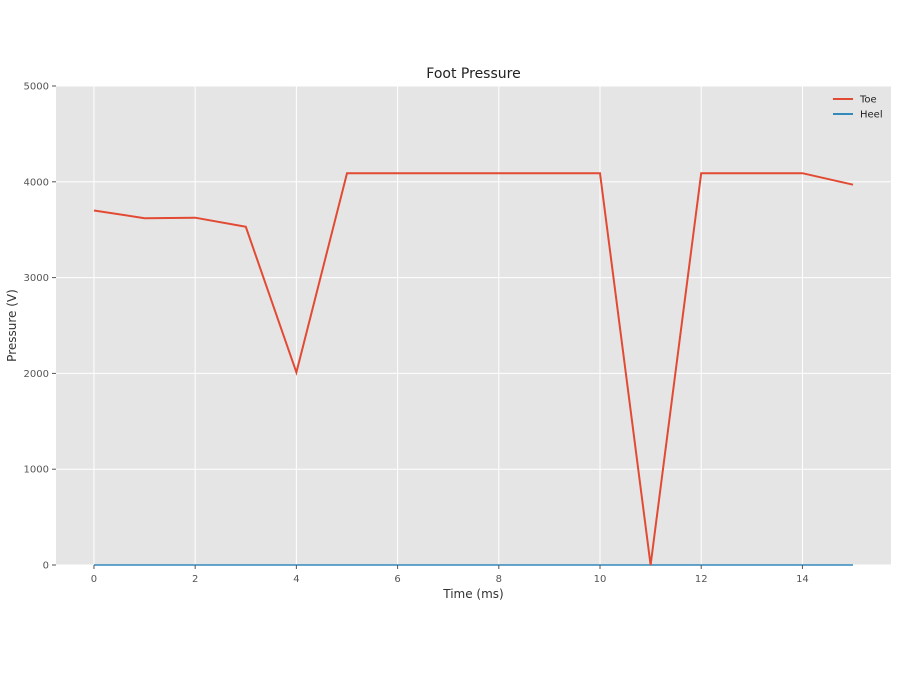  I want to click on y-tick-label: 1000, so click(36, 470).